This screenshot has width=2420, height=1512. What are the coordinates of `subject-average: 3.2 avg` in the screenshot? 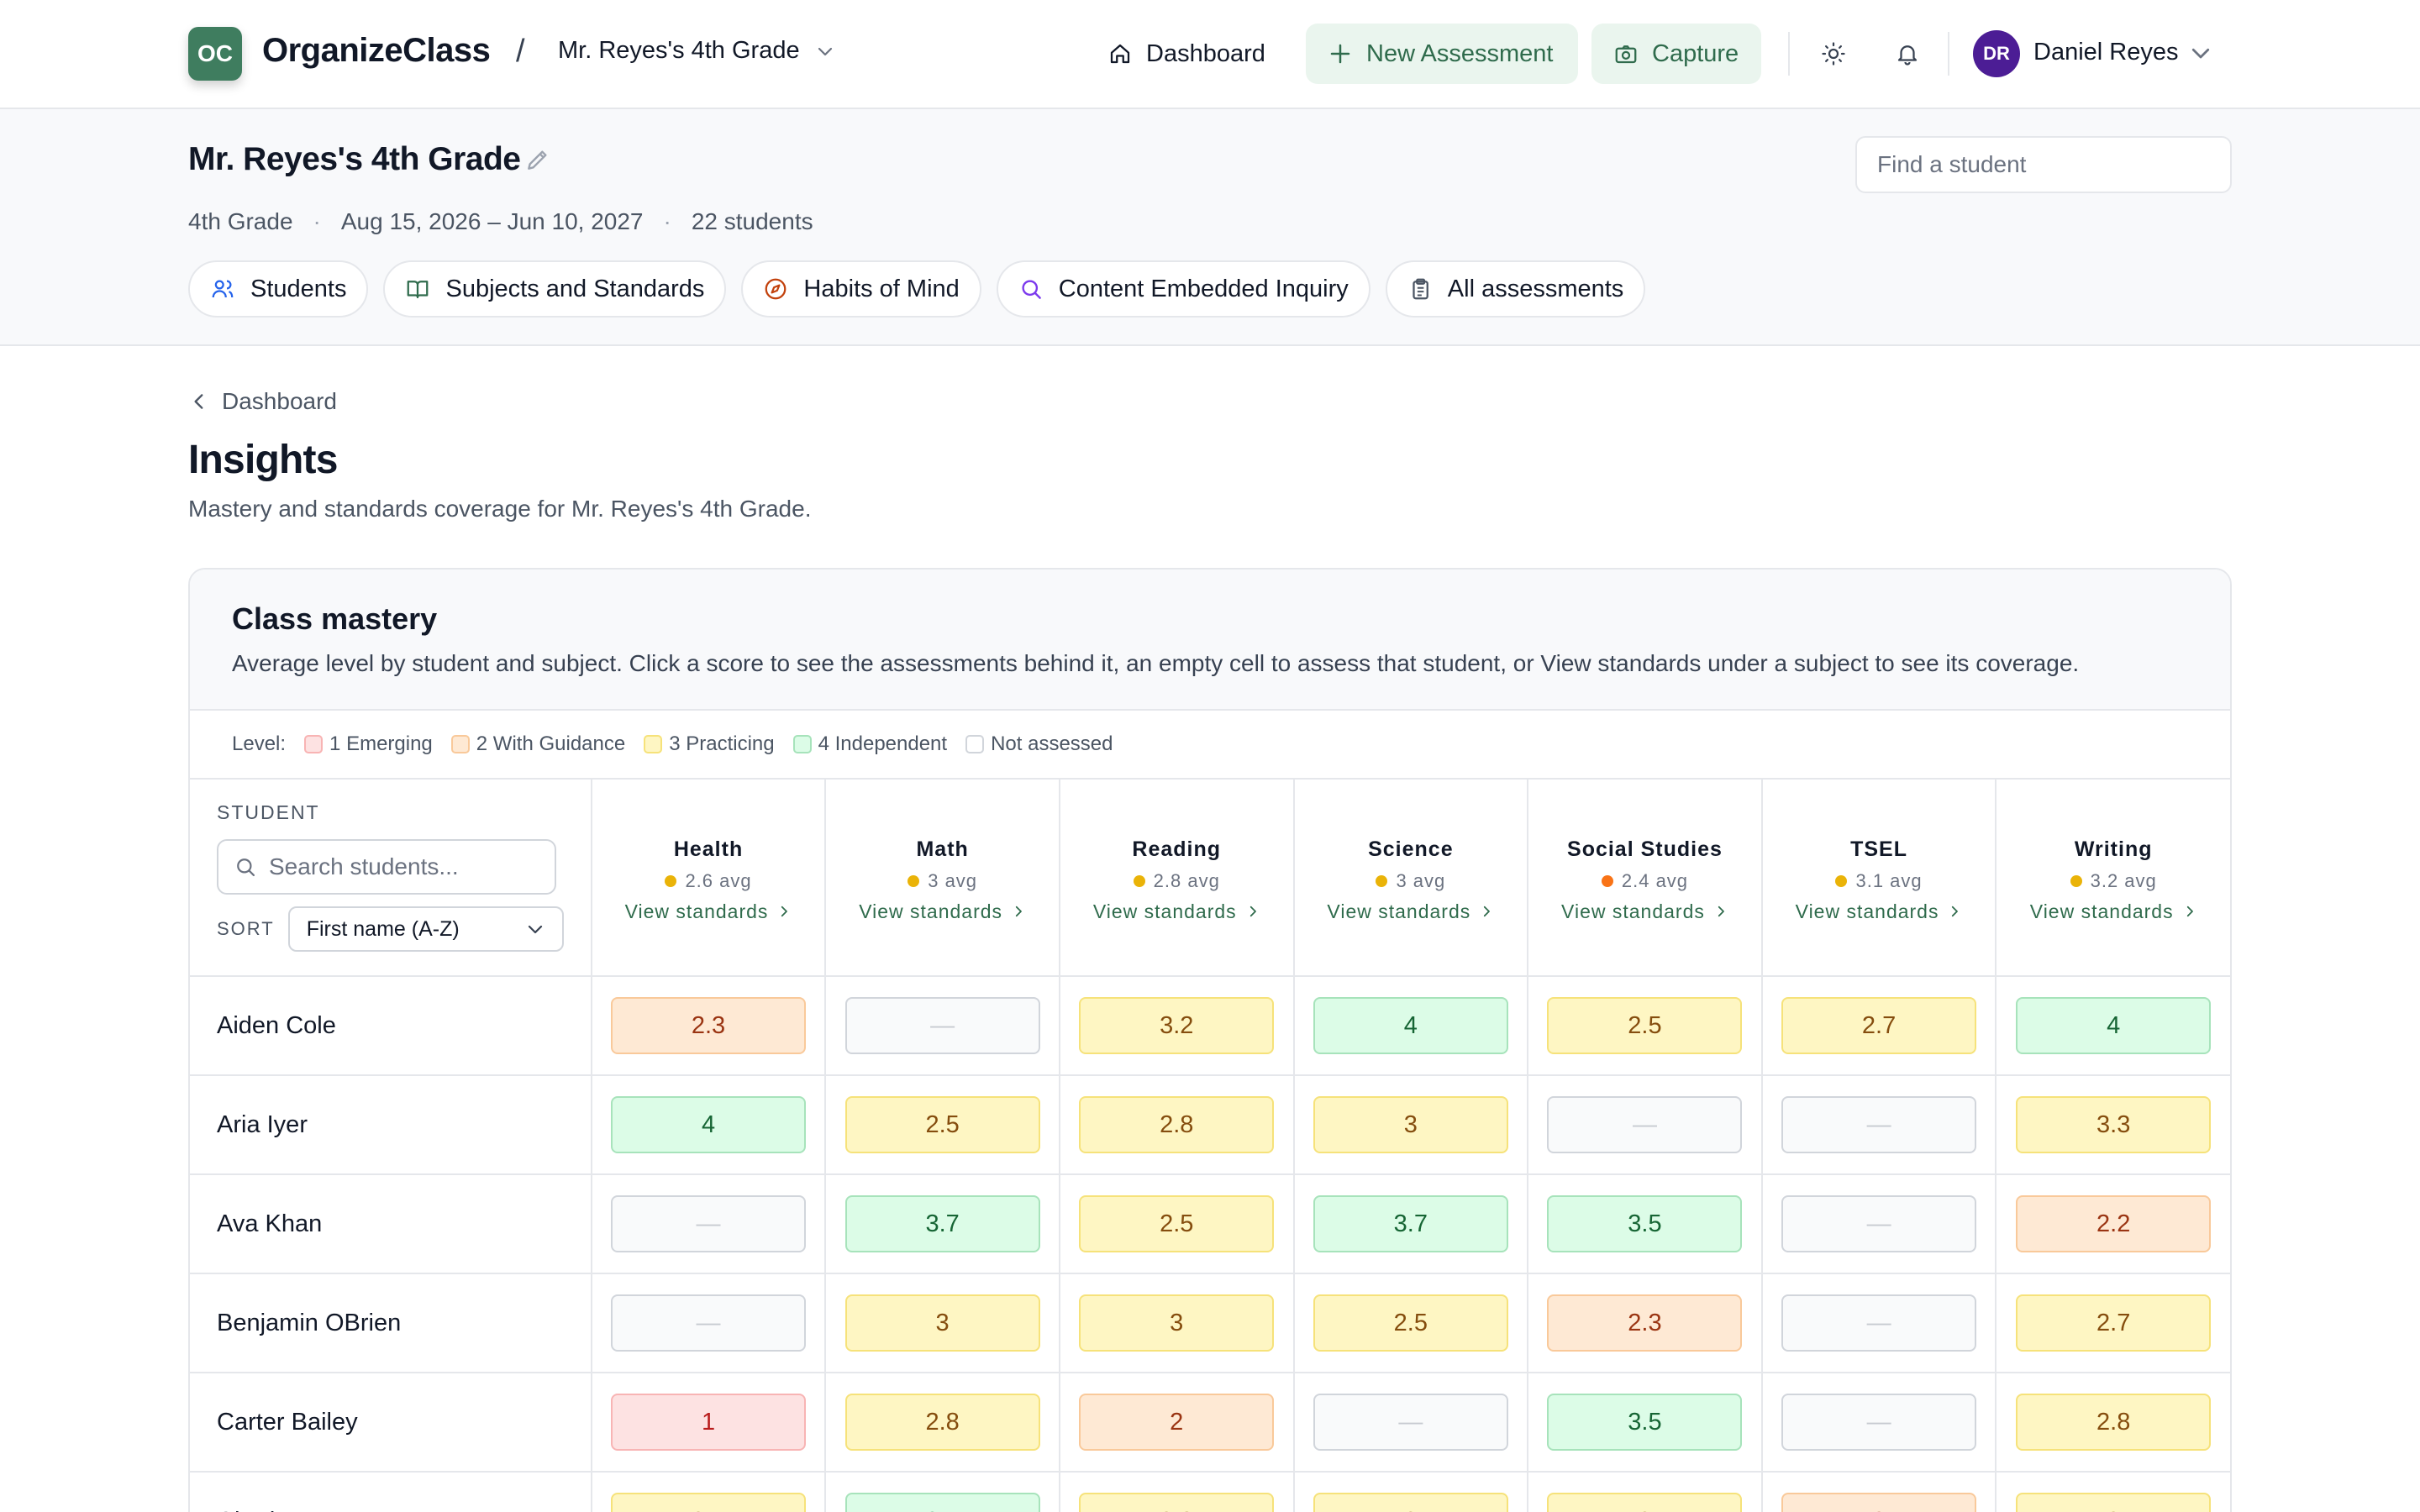 It's located at (2113, 881).